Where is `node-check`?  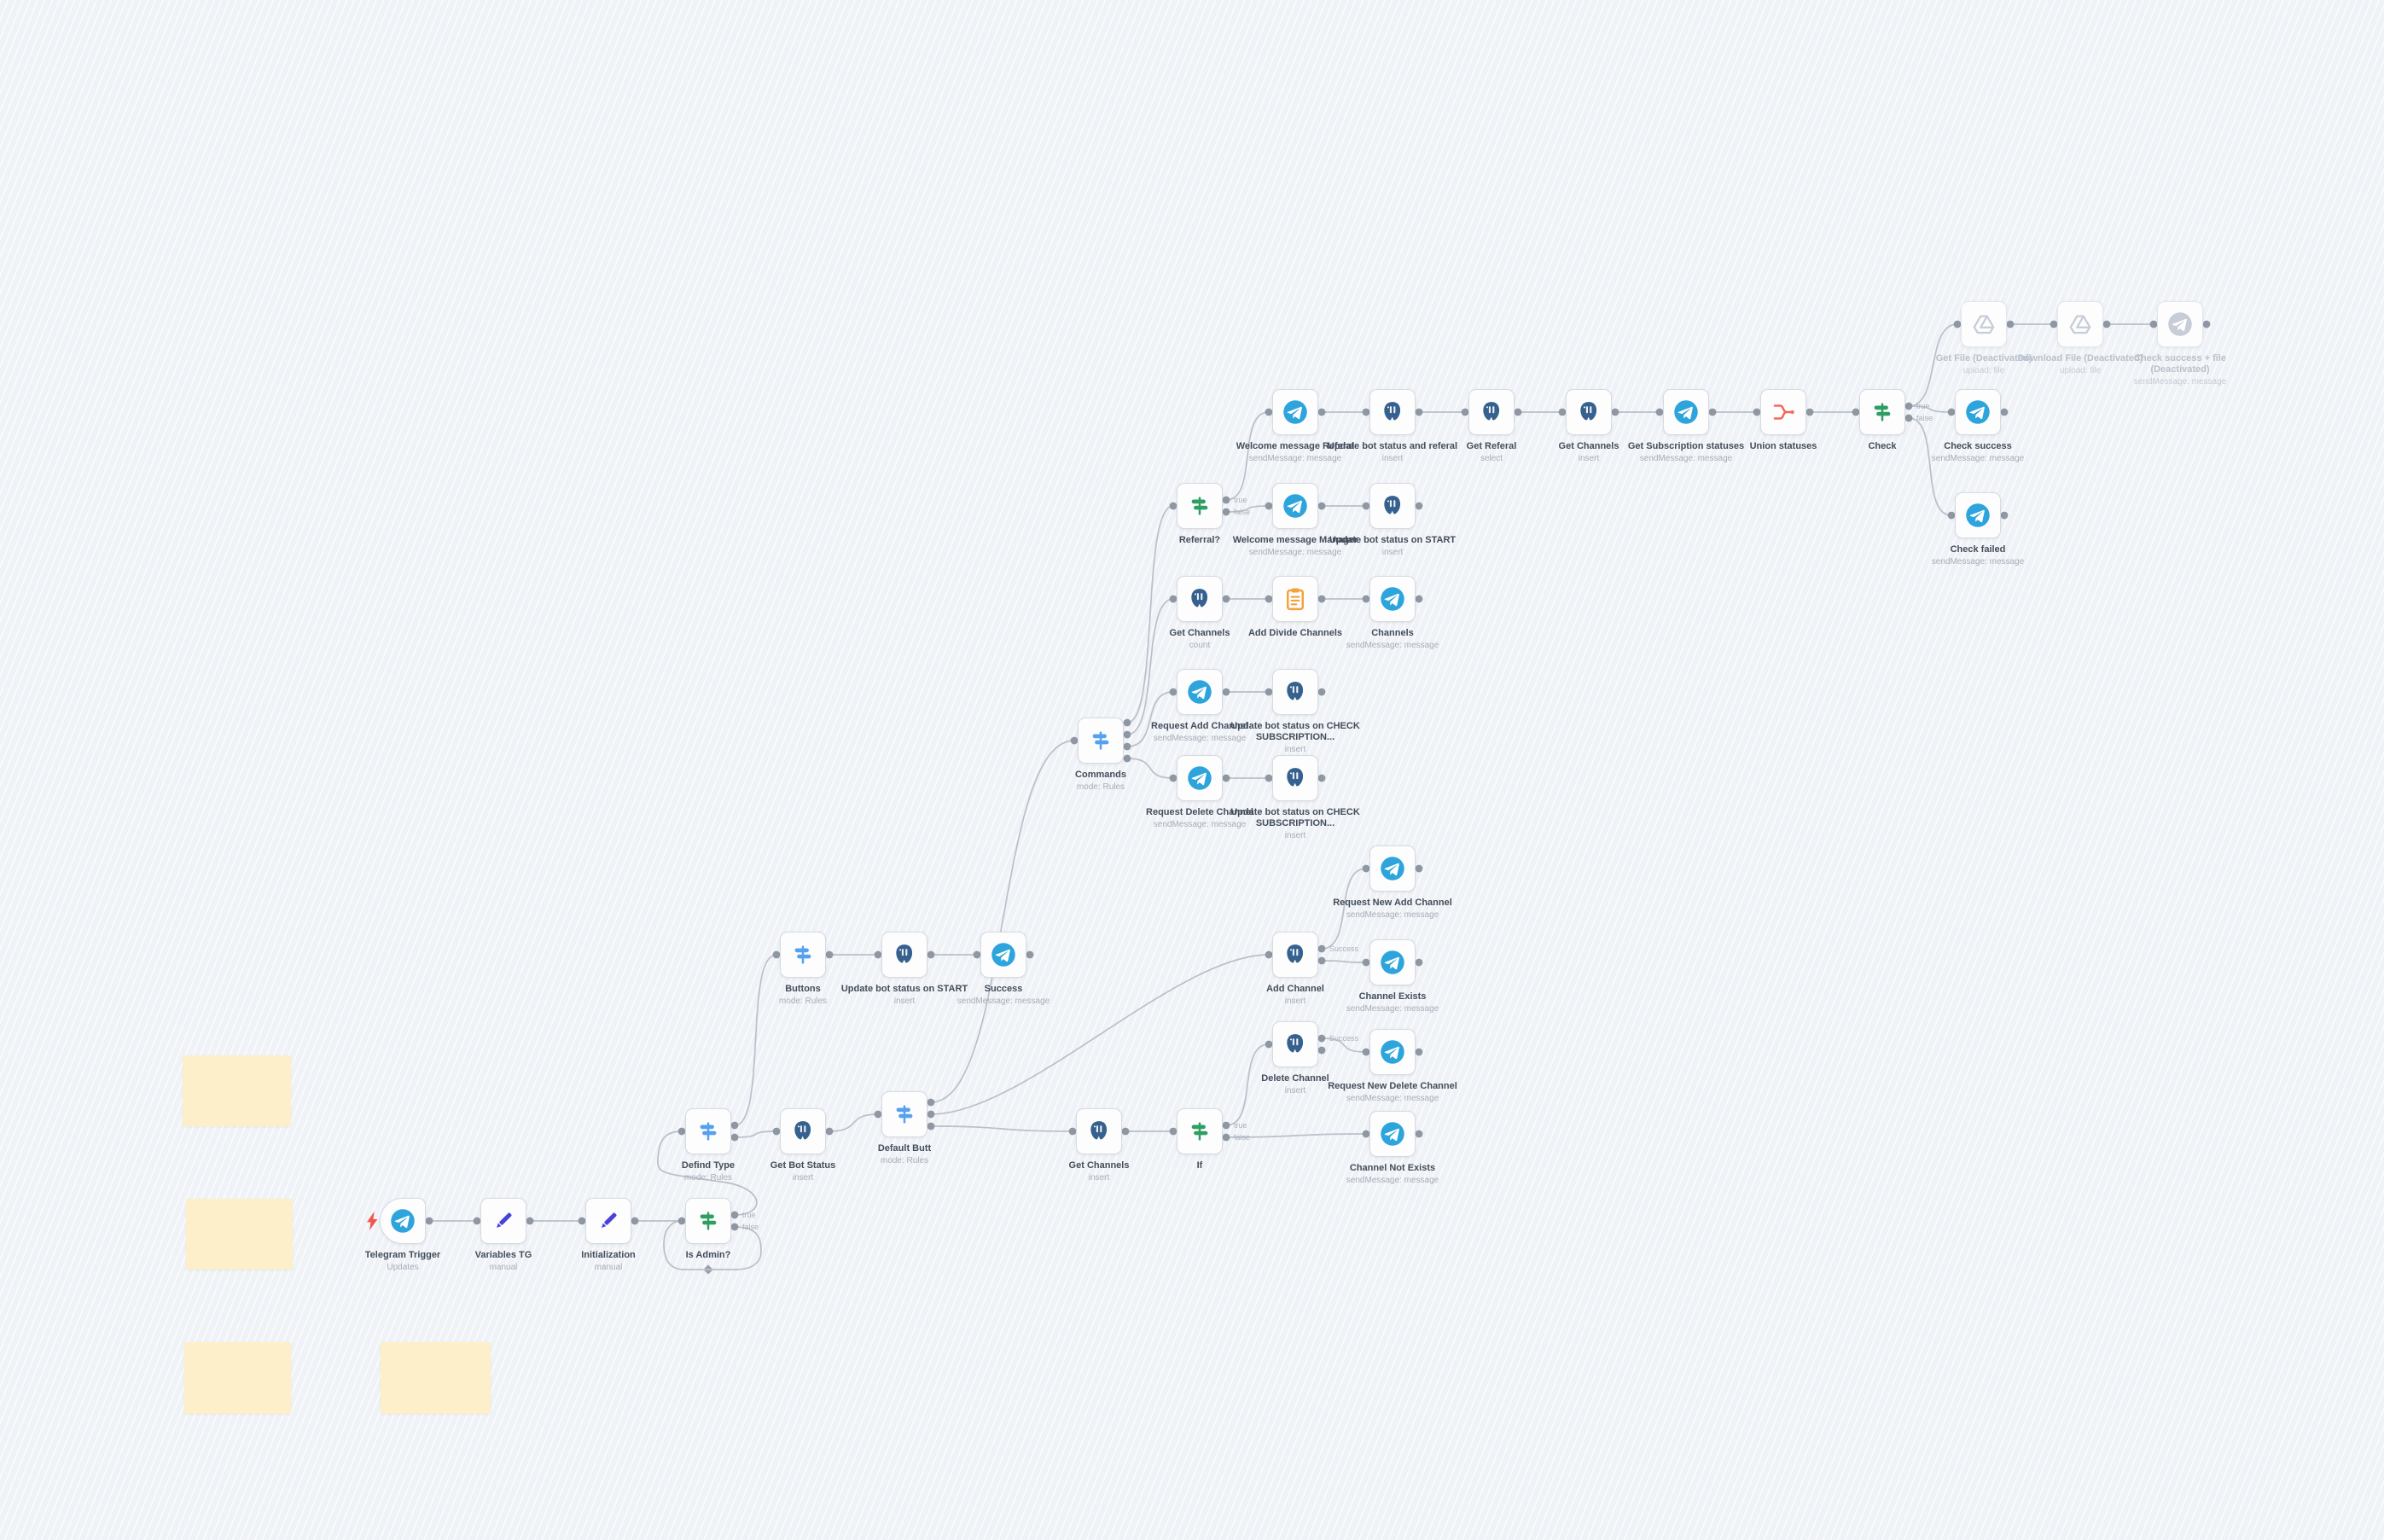
node-check is located at coordinates (1882, 412).